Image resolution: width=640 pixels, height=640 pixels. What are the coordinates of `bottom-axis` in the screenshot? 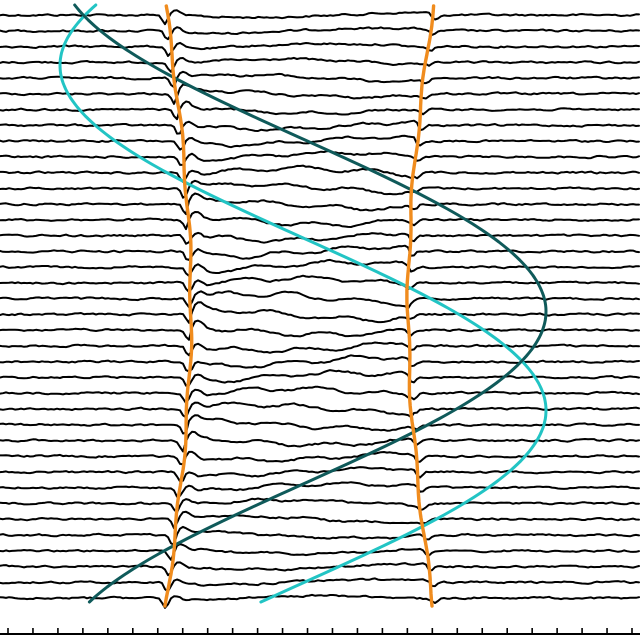 It's located at (320, 631).